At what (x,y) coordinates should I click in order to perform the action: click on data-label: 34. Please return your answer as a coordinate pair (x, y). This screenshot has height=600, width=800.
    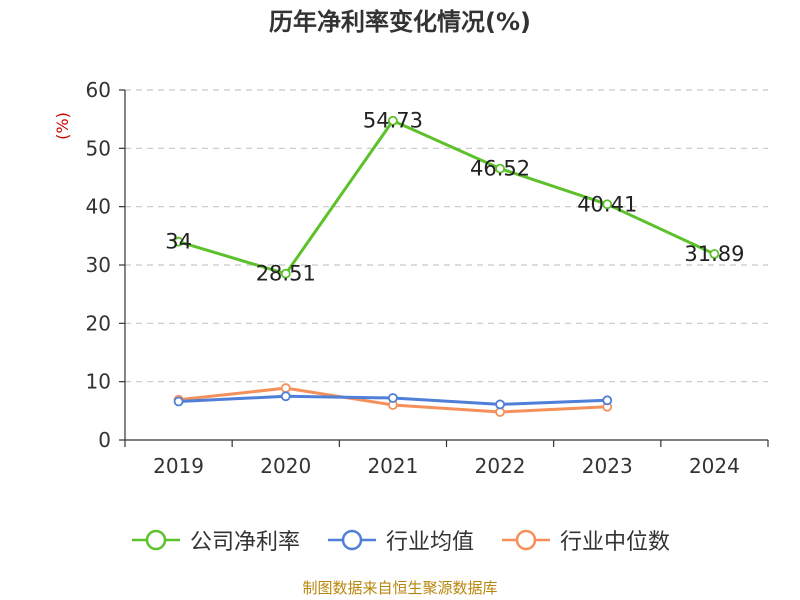
    Looking at the image, I should click on (178, 242).